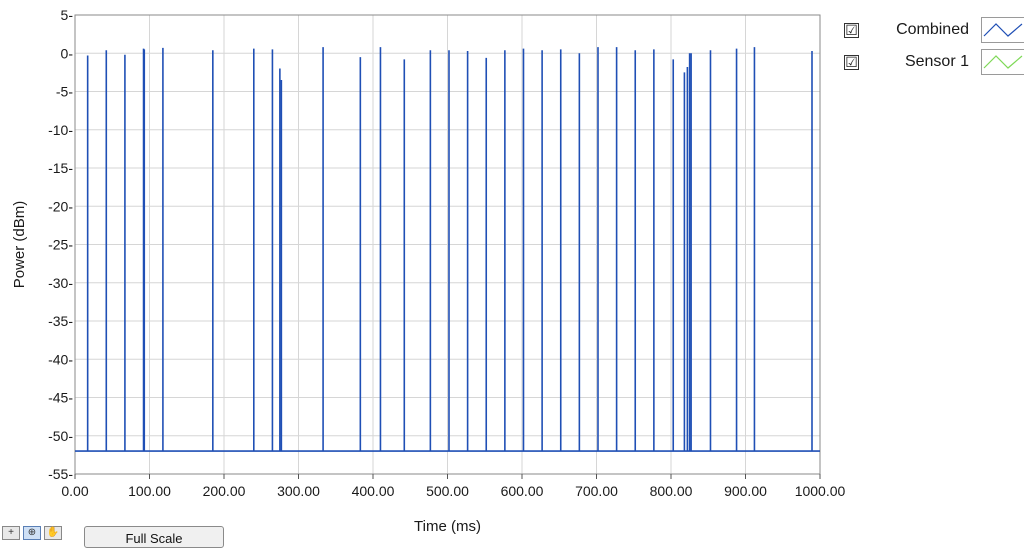  Describe the element at coordinates (60, 359) in the screenshot. I see `y-tick-label: -40-` at that location.